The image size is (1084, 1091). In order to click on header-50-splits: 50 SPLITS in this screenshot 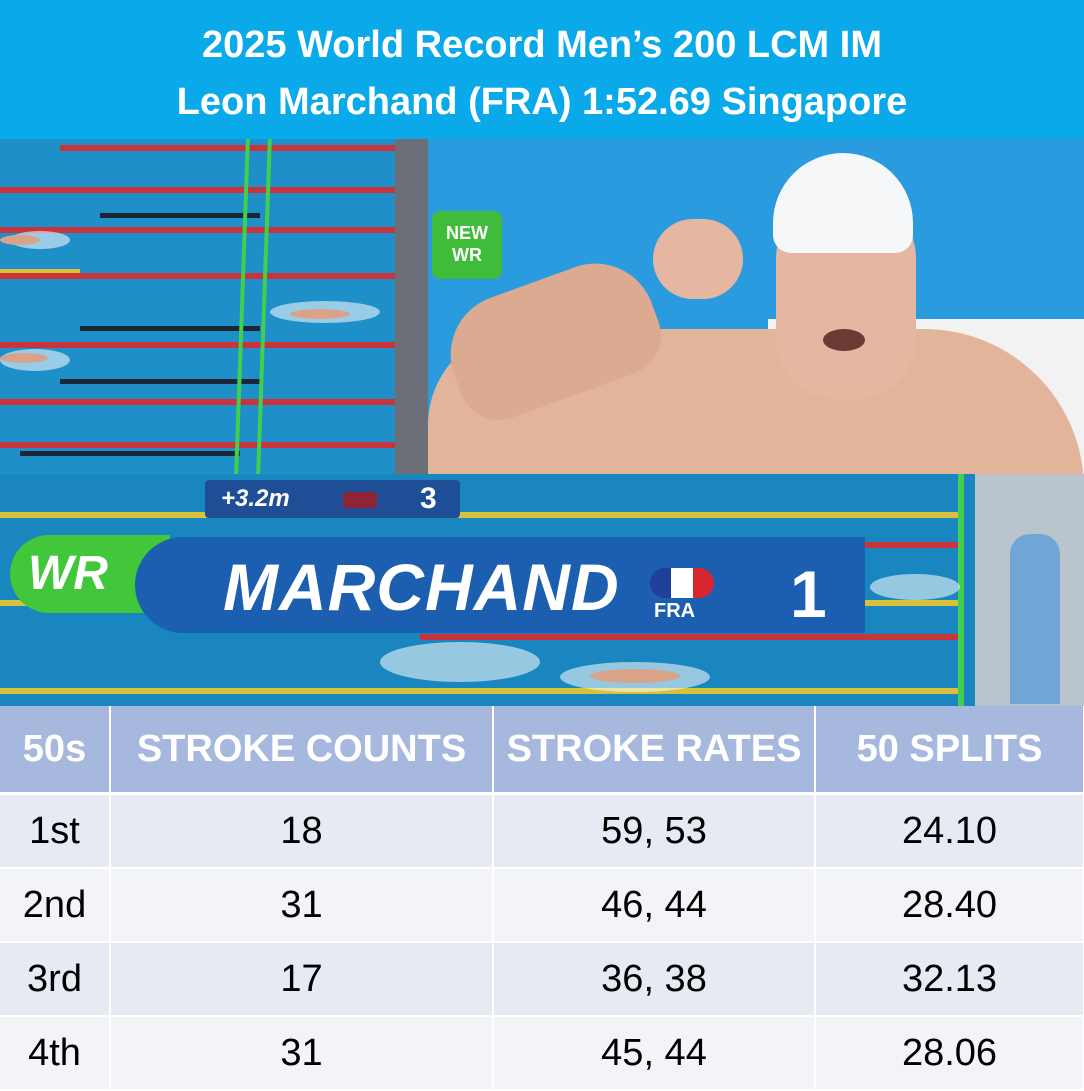, I will do `click(949, 750)`.